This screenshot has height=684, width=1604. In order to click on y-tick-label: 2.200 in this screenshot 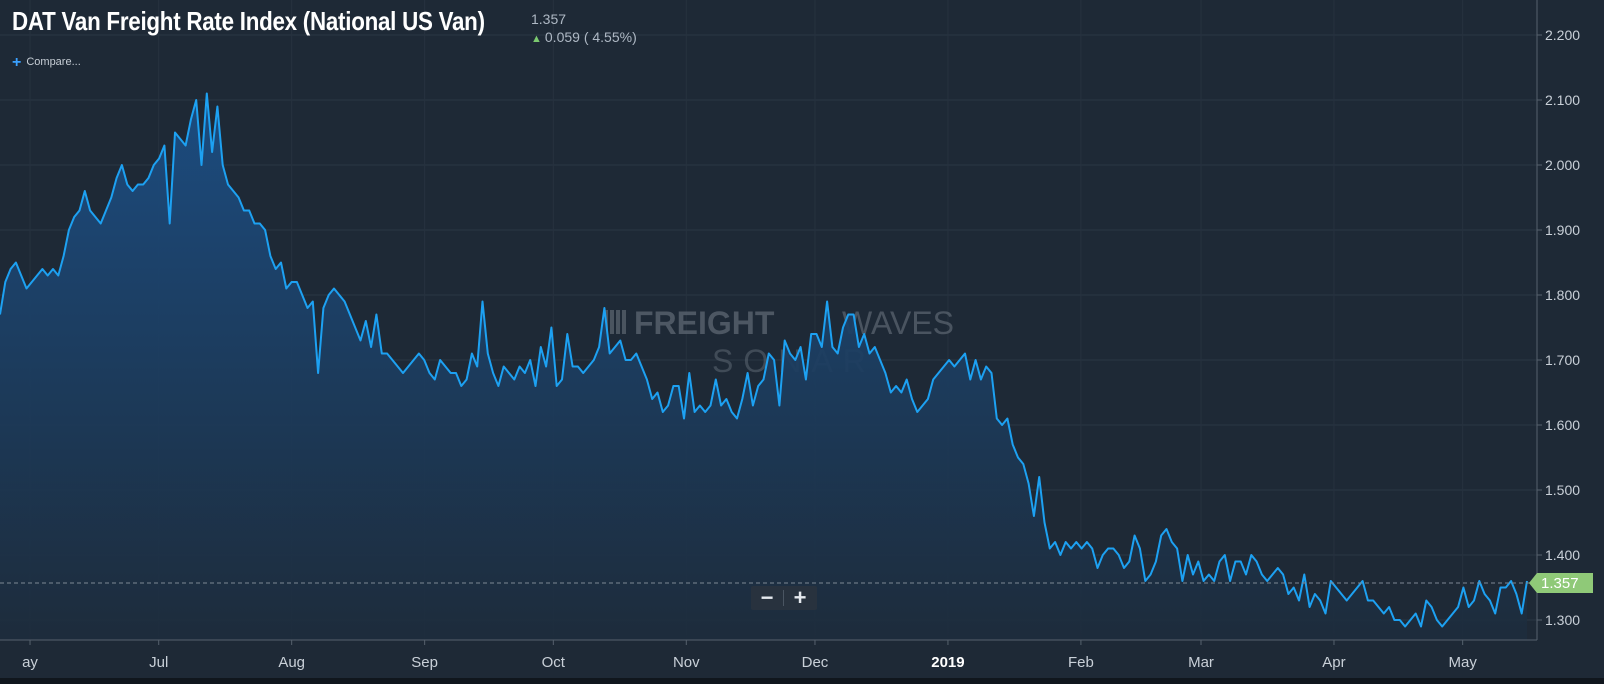, I will do `click(1562, 35)`.